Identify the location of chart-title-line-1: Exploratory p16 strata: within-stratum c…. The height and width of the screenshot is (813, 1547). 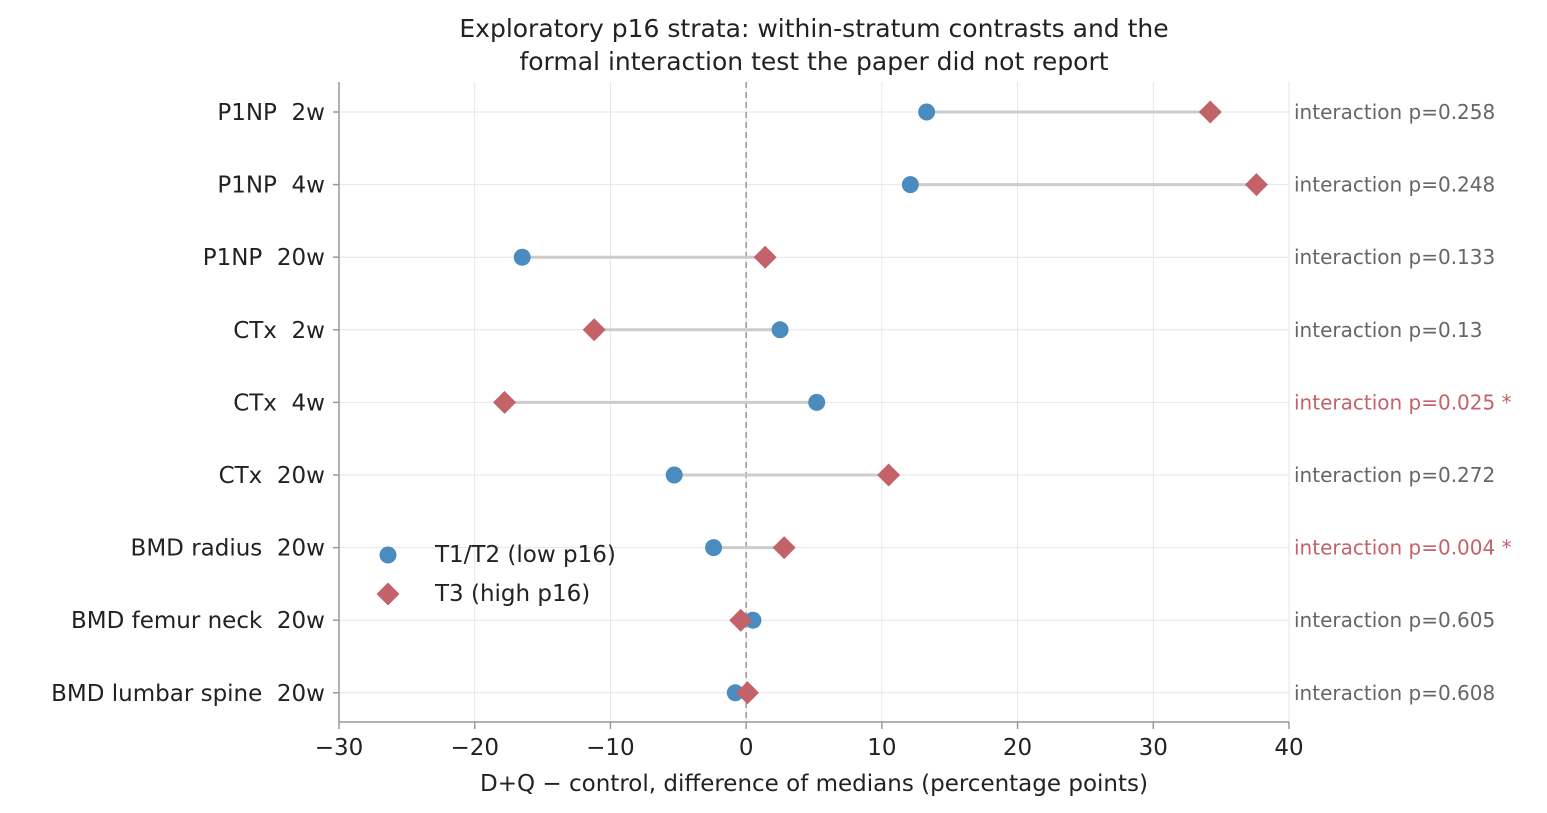
(813, 28).